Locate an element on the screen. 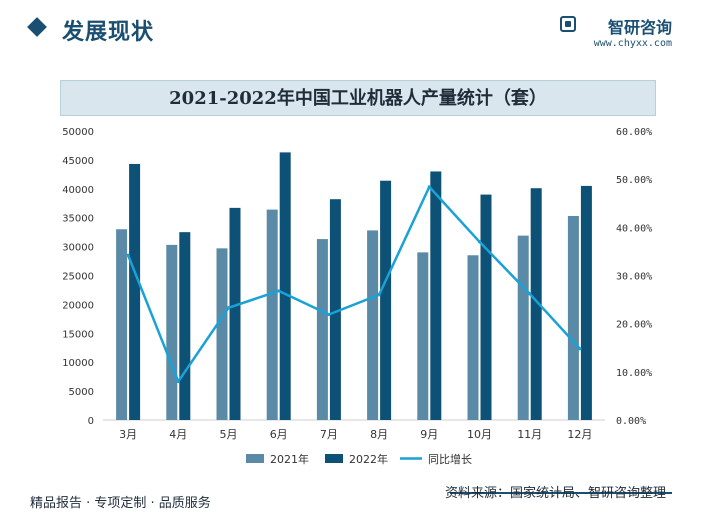 The height and width of the screenshot is (526, 702). y-left-tick-label: 15000 is located at coordinates (78, 334).